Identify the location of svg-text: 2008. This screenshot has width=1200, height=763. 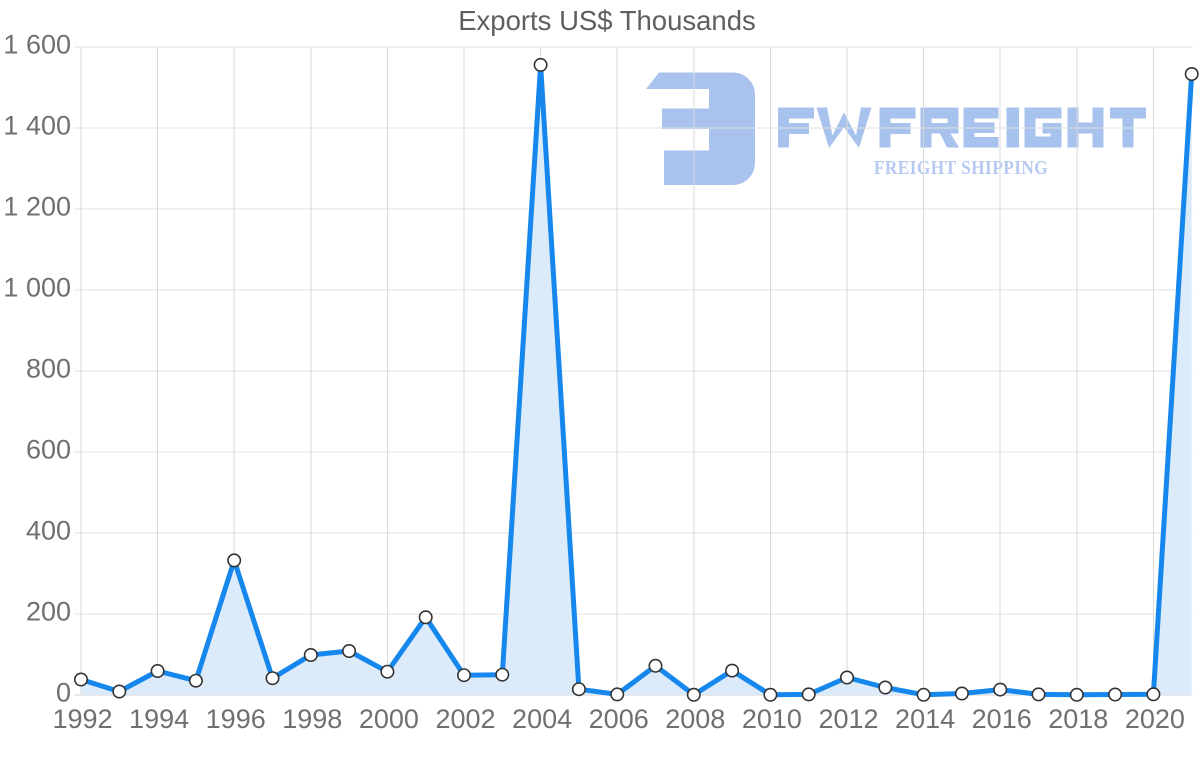
(695, 719).